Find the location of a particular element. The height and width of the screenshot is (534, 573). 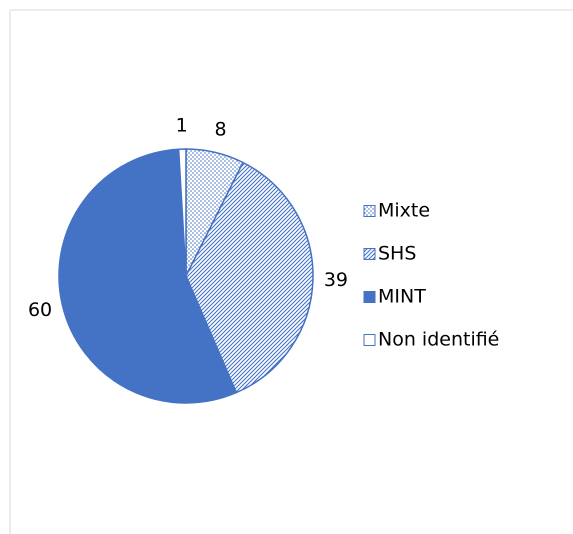

data-label: 1 is located at coordinates (182, 126).